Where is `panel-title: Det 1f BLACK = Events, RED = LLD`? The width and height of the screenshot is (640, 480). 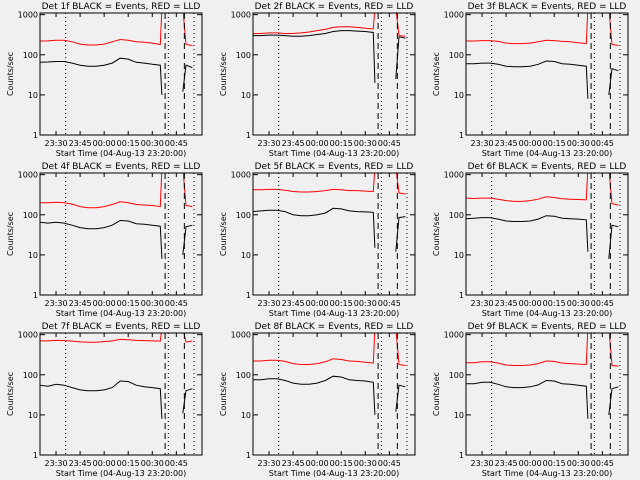
panel-title: Det 1f BLACK = Events, RED = LLD is located at coordinates (121, 7).